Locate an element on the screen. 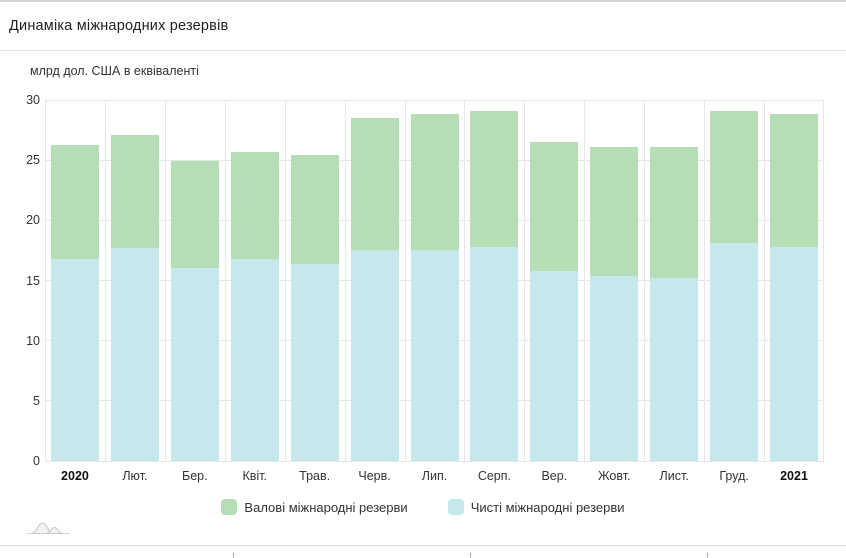 This screenshot has height=558, width=846. x-axis-label: Черв. is located at coordinates (374, 476).